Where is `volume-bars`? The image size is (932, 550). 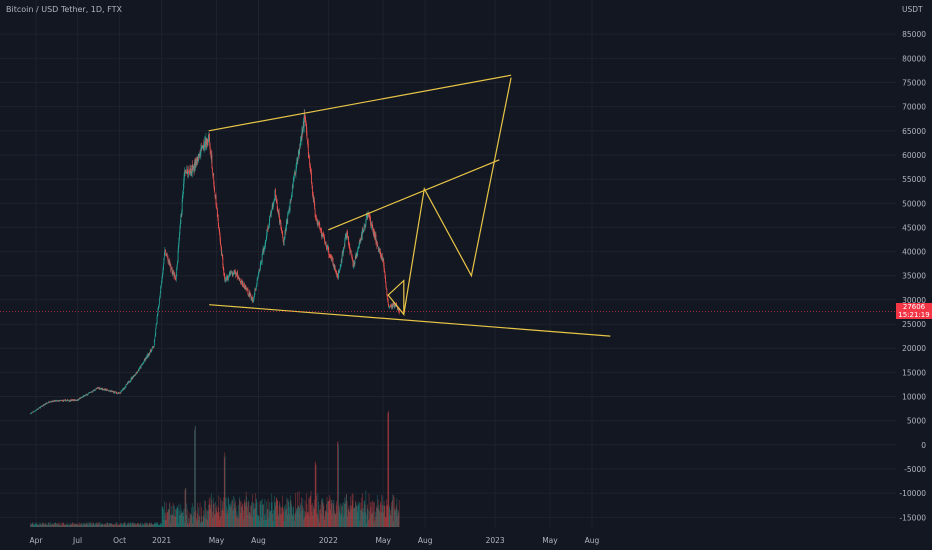 volume-bars is located at coordinates (215, 468).